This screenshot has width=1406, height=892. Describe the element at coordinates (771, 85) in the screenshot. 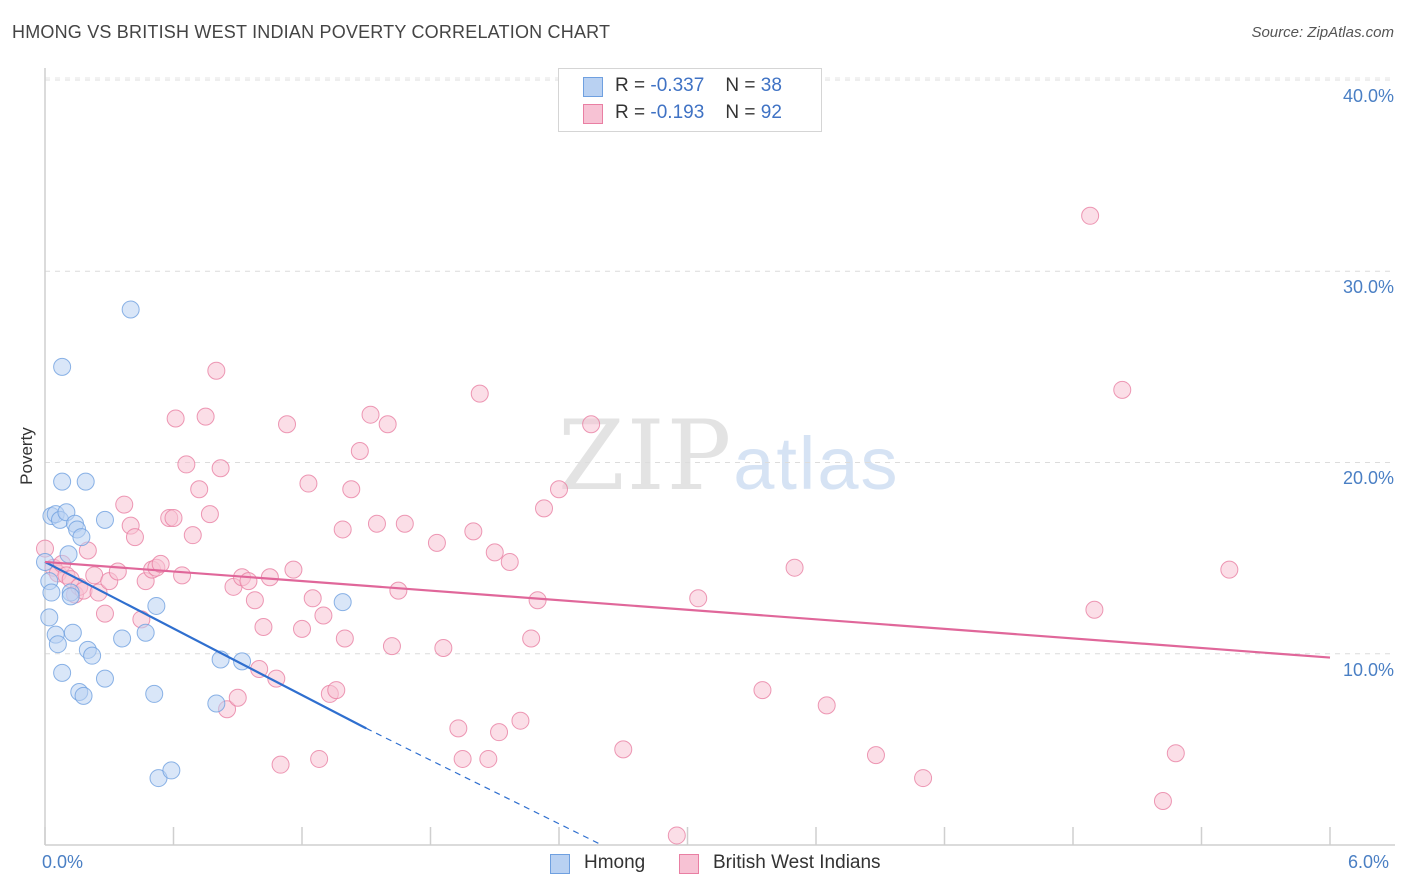

I see `hmong-n-value: 38` at that location.